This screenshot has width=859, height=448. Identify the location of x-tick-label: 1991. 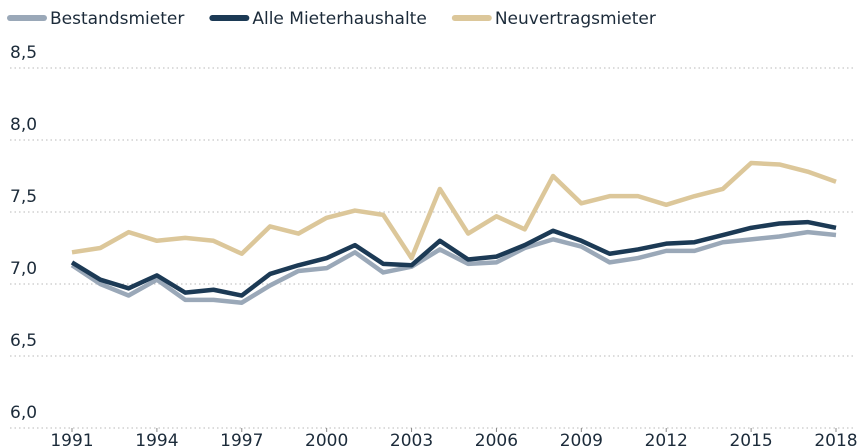
(71, 439).